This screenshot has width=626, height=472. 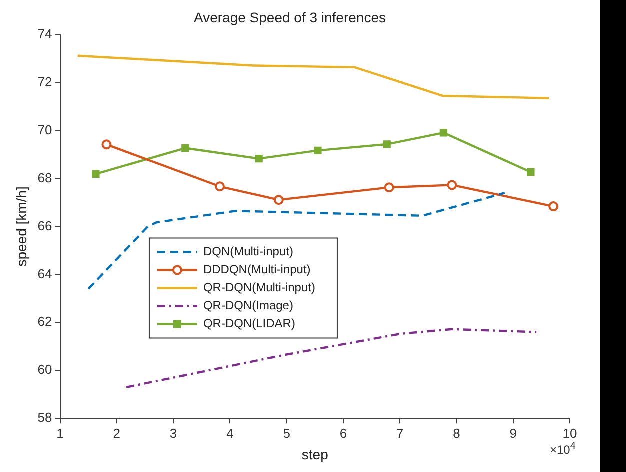 What do you see at coordinates (248, 251) in the screenshot?
I see `legend-label: DQN(Multi-input)` at bounding box center [248, 251].